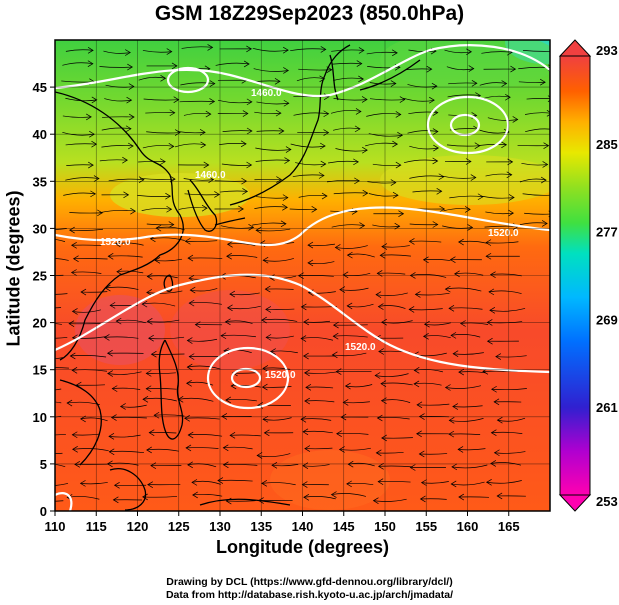 The width and height of the screenshot is (619, 605). What do you see at coordinates (588, 275) in the screenshot?
I see `colorbar: 253 261 269 277 285 293` at bounding box center [588, 275].